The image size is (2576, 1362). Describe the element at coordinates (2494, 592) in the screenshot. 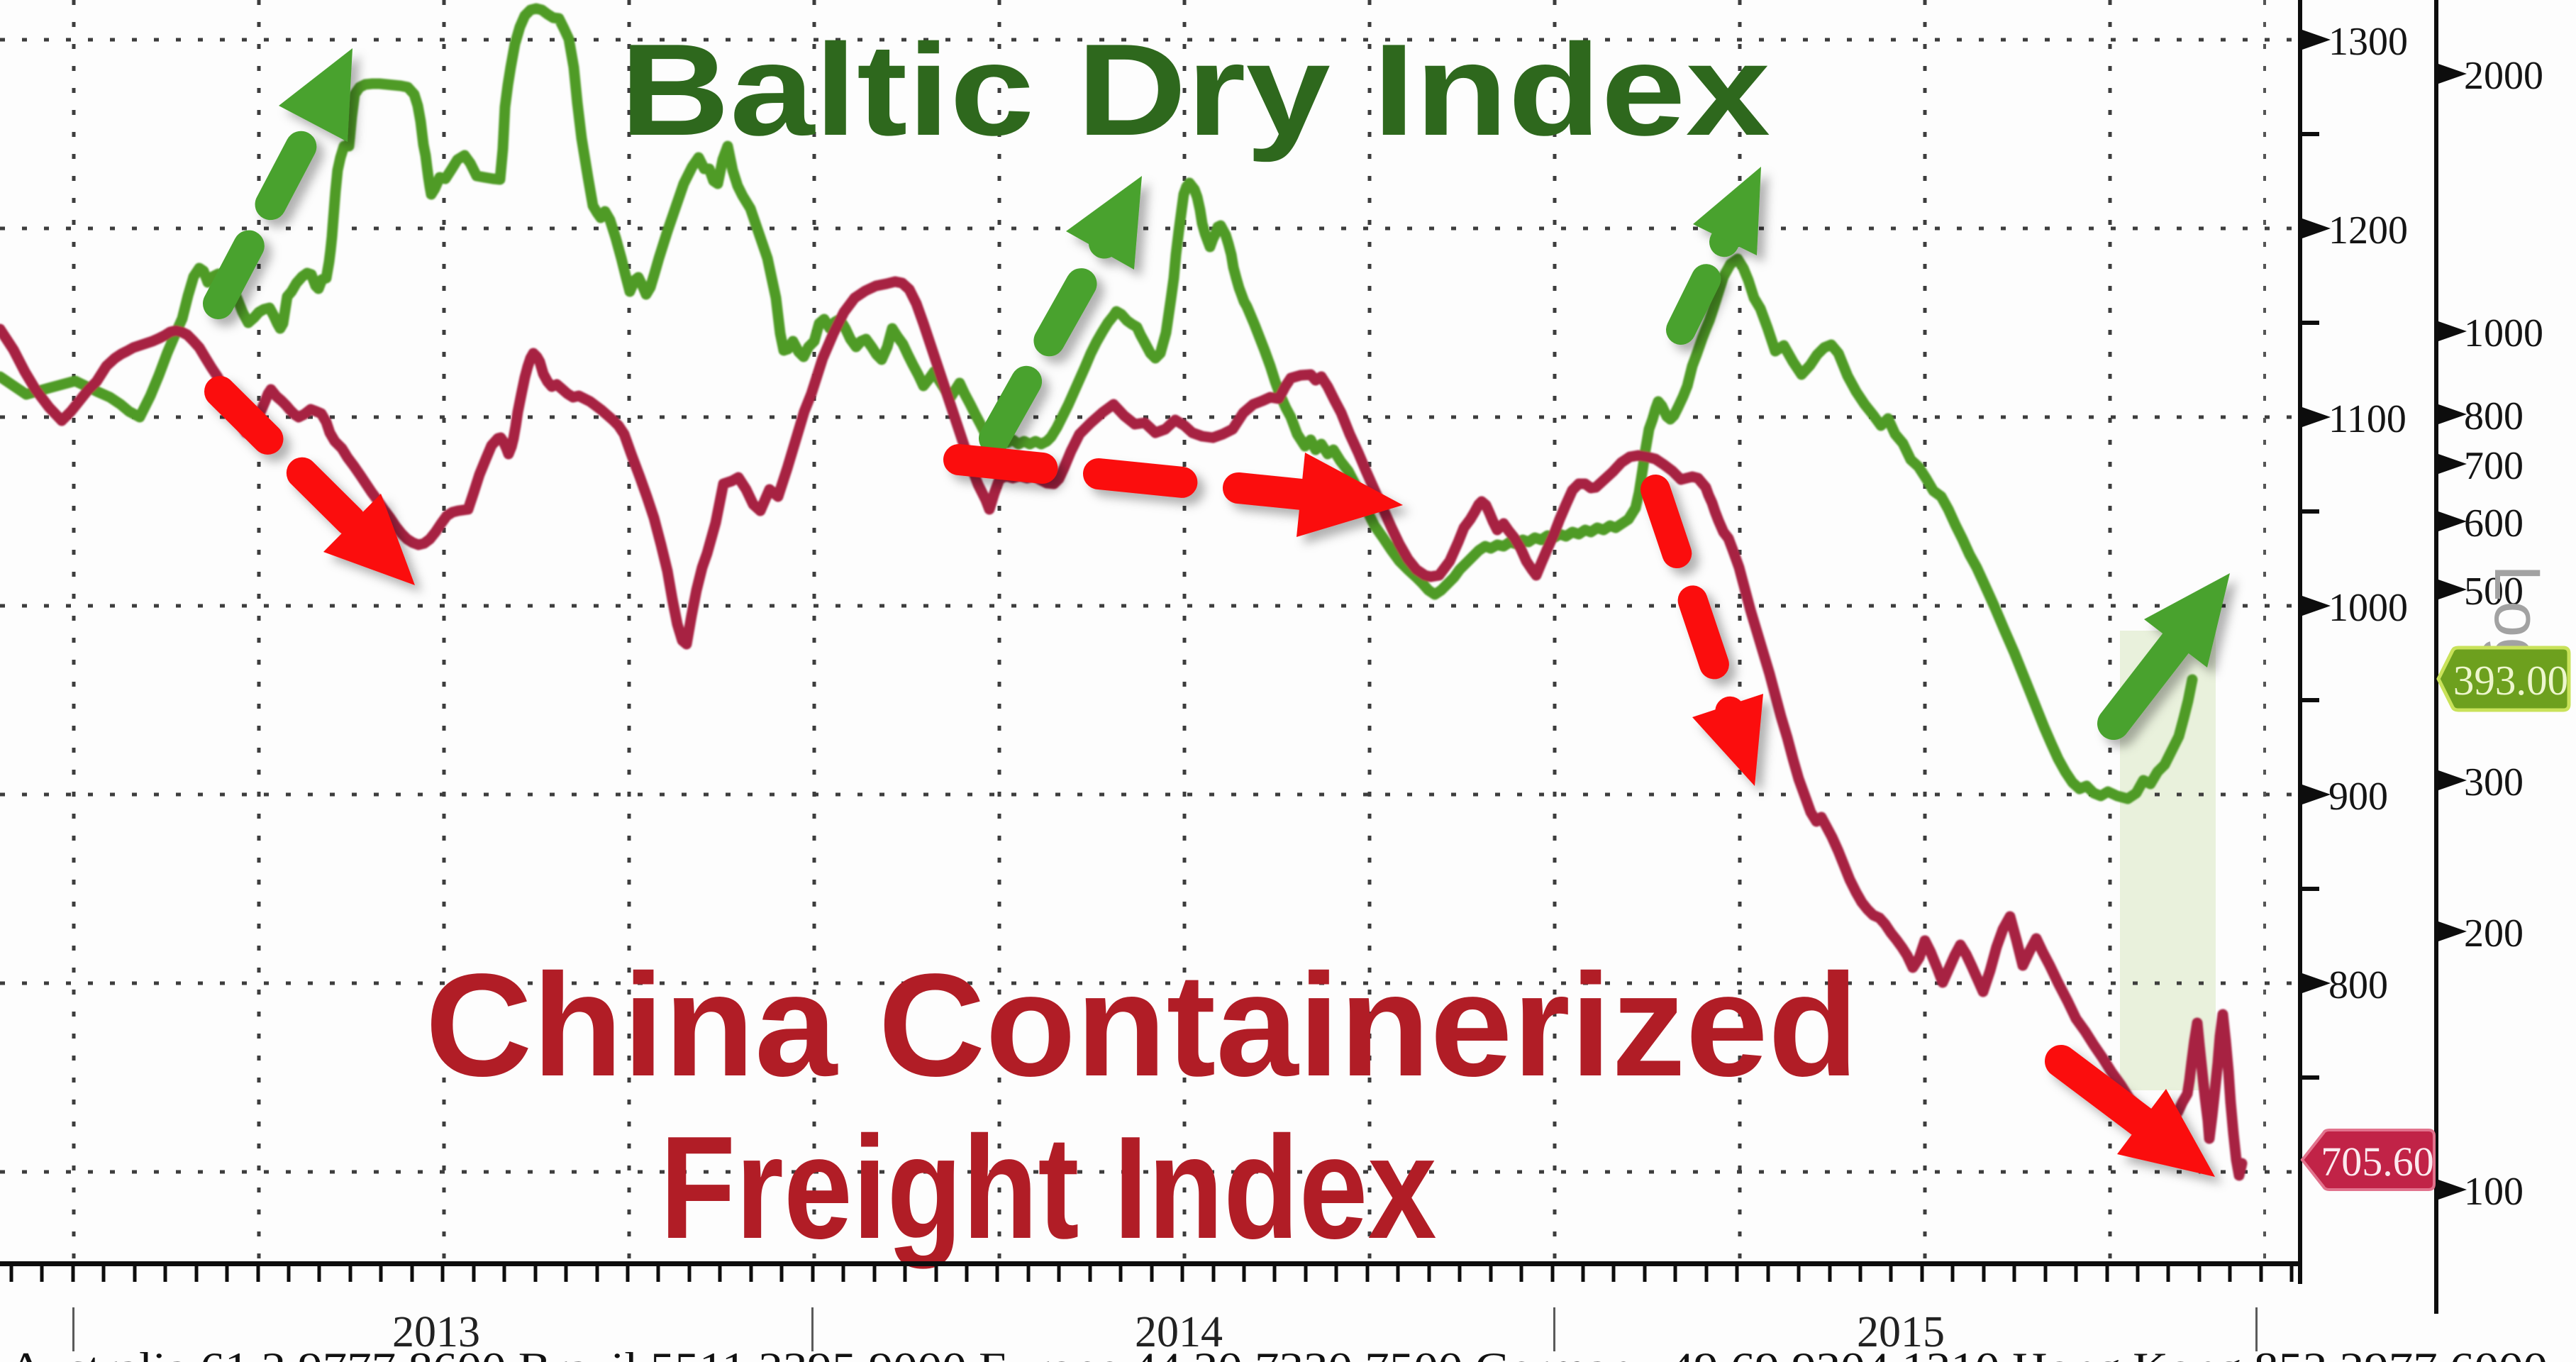

I see `svg-text: 500` at that location.